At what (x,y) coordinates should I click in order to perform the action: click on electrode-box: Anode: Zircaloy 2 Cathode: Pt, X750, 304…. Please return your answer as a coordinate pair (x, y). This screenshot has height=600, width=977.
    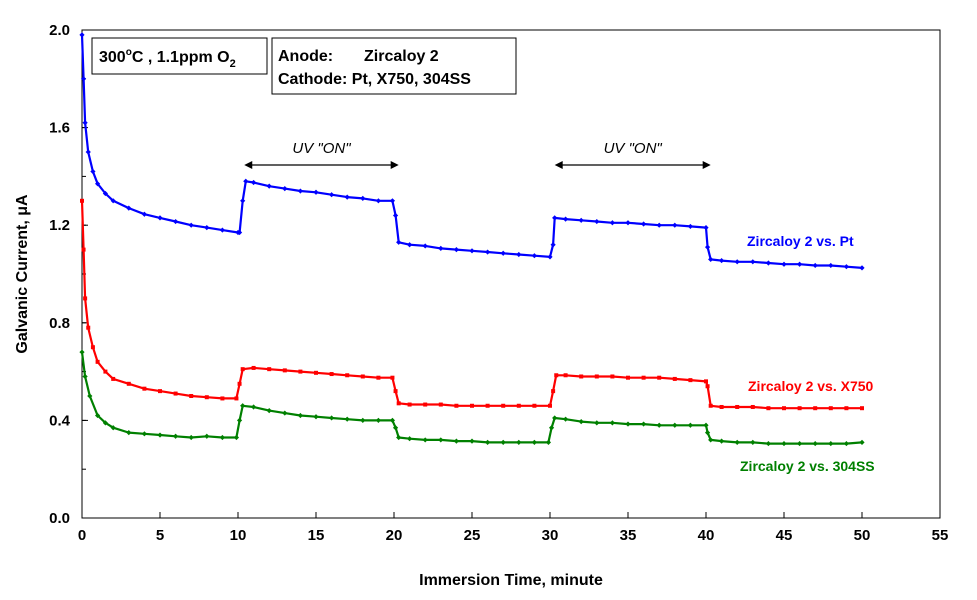
    Looking at the image, I should click on (394, 66).